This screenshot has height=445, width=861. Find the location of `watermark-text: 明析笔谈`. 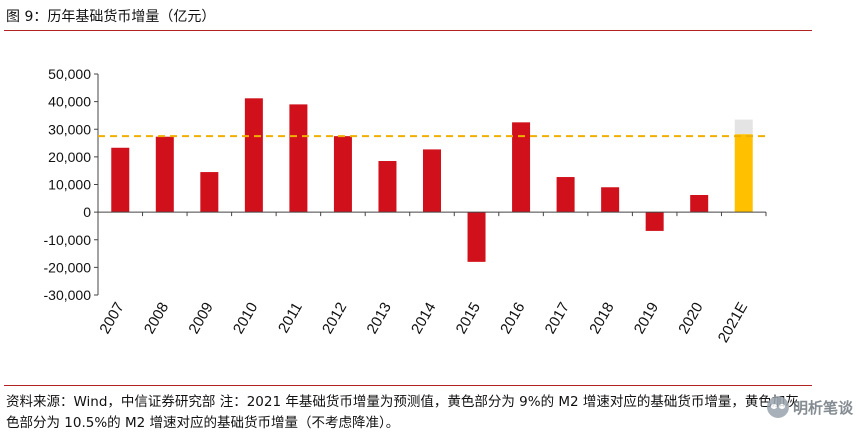

watermark-text: 明析笔谈 is located at coordinates (822, 407).